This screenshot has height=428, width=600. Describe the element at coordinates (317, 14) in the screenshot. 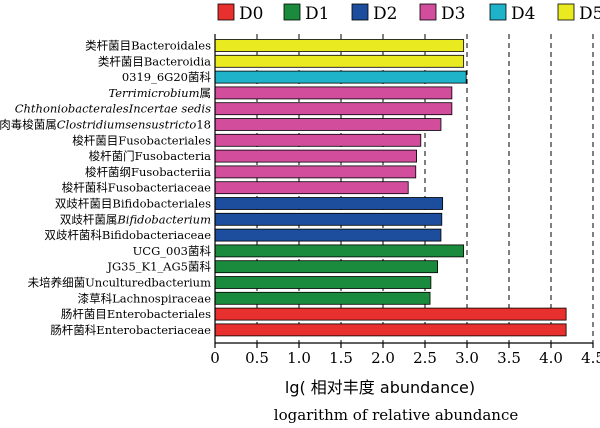

I see `legend-label-d1: D1` at that location.